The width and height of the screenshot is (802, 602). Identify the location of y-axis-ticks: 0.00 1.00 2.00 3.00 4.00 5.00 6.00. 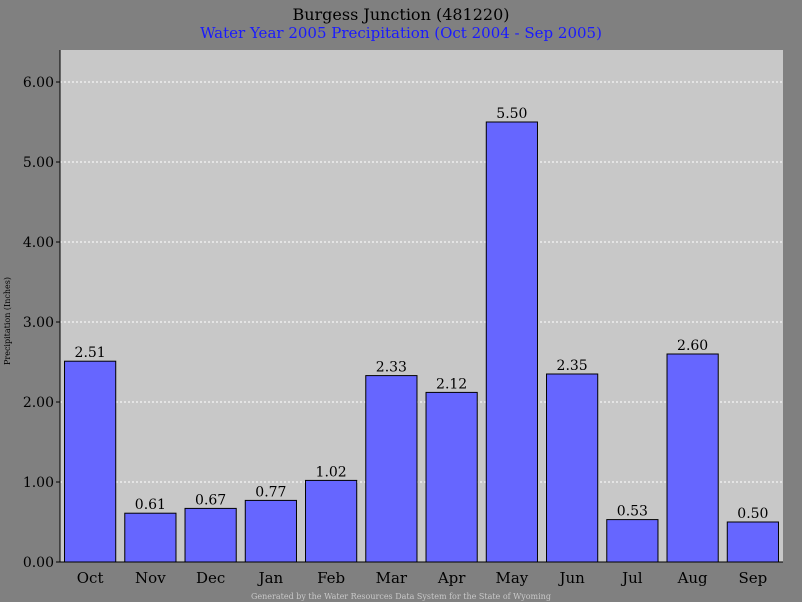
(41, 323).